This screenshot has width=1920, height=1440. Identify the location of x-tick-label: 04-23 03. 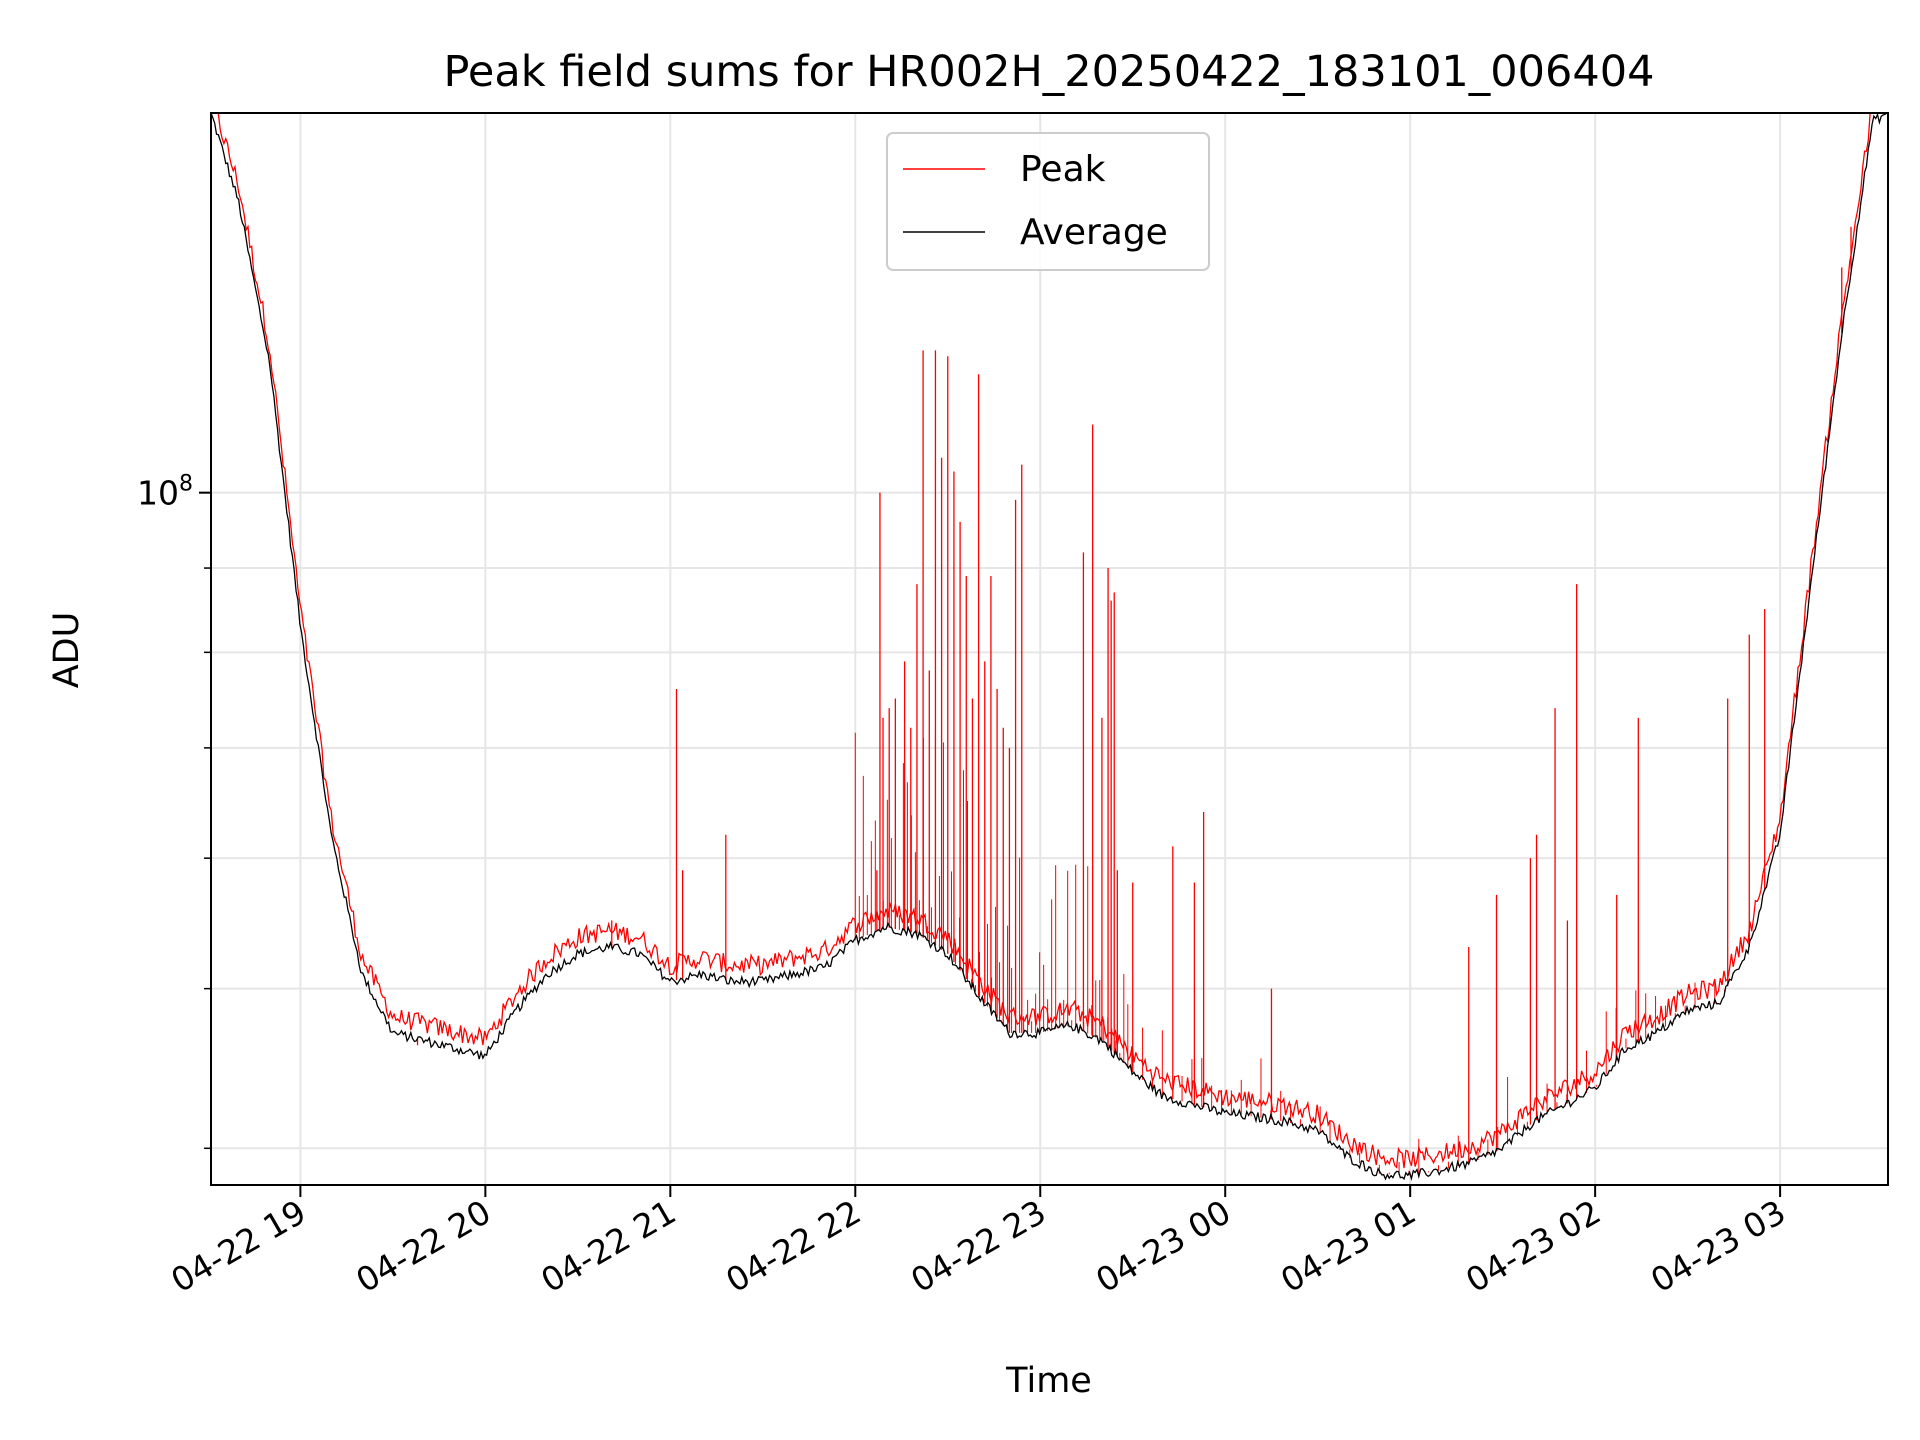
(1718, 1246).